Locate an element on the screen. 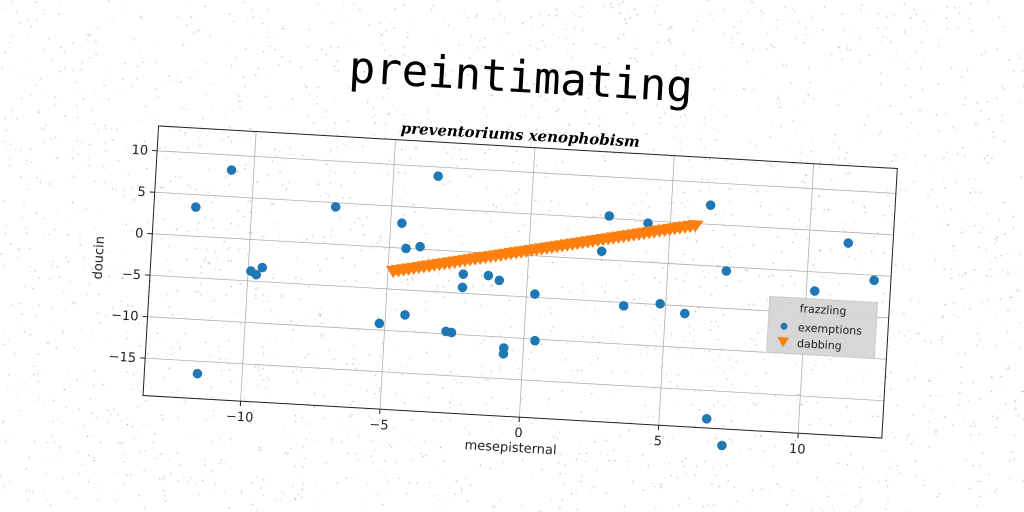 The image size is (1024, 512). y-tick-label: −10 is located at coordinates (125, 316).